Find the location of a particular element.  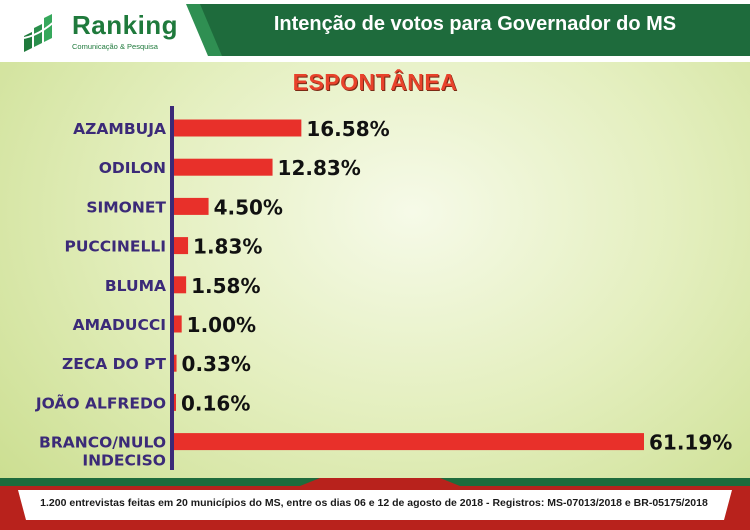

footer-shape is located at coordinates (375, 504).